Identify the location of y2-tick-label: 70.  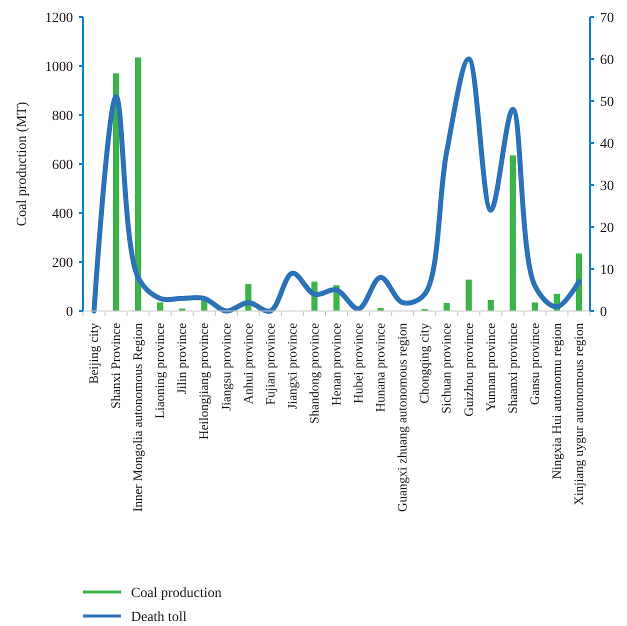
(607, 18).